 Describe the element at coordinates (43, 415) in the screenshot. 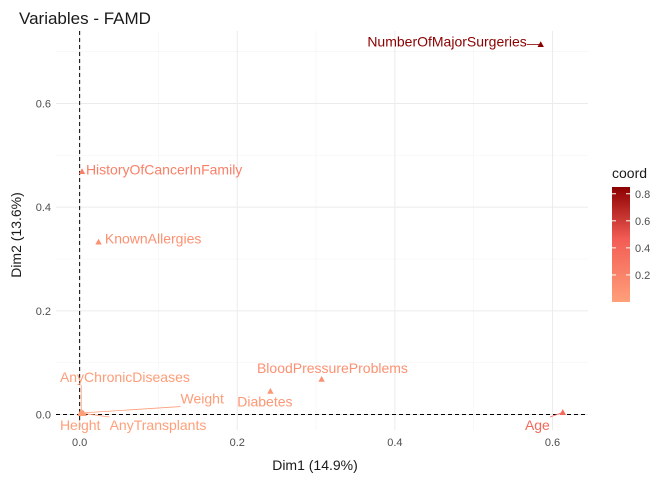

I see `y-tick-label: 0.0` at that location.